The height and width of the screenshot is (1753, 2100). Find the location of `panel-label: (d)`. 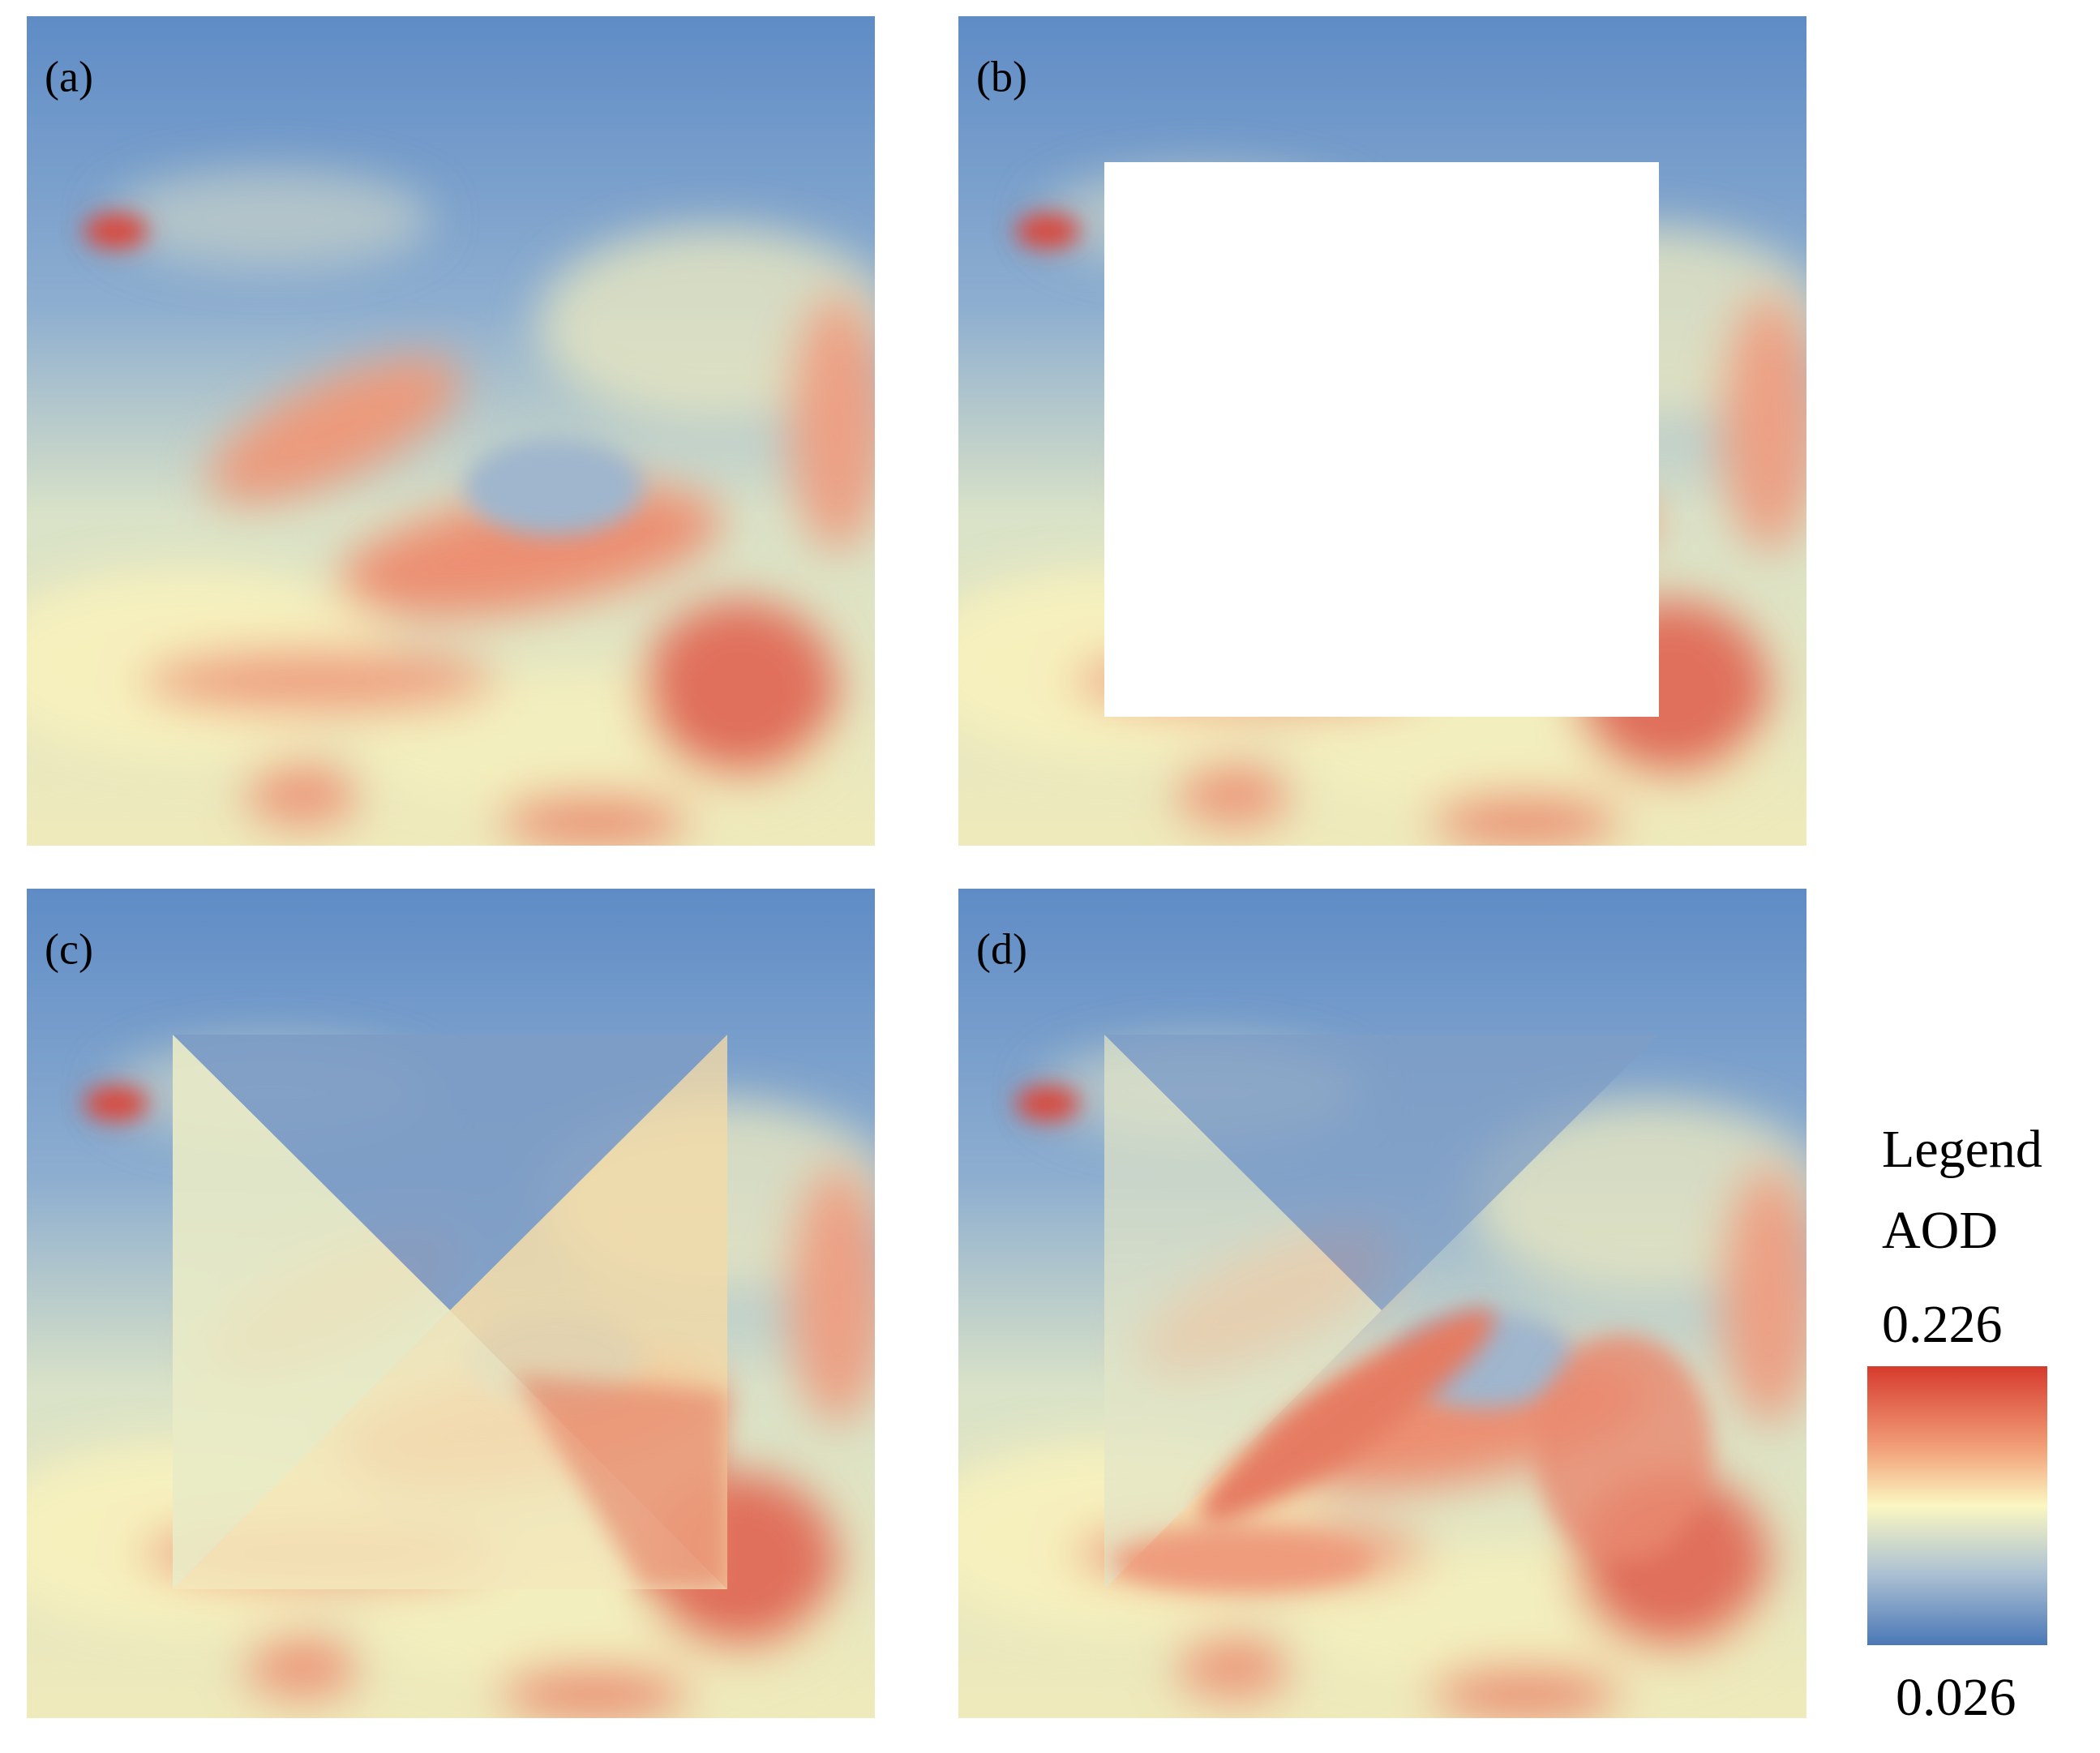

panel-label: (d) is located at coordinates (1002, 948).